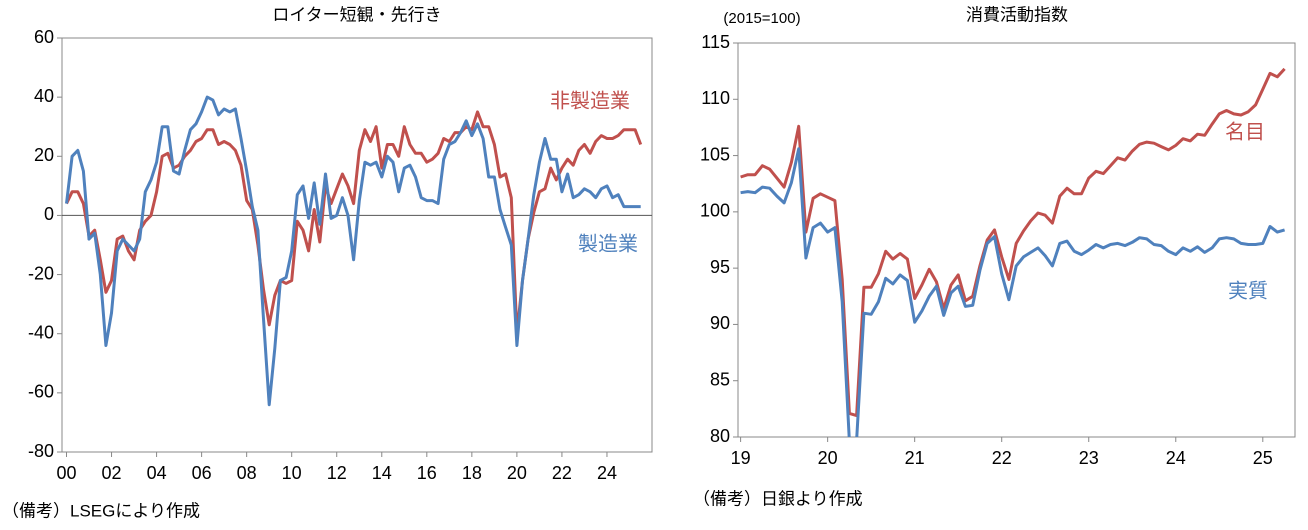 The width and height of the screenshot is (1308, 530). Describe the element at coordinates (590, 100) in the screenshot. I see `series-label: 非製造業` at that location.